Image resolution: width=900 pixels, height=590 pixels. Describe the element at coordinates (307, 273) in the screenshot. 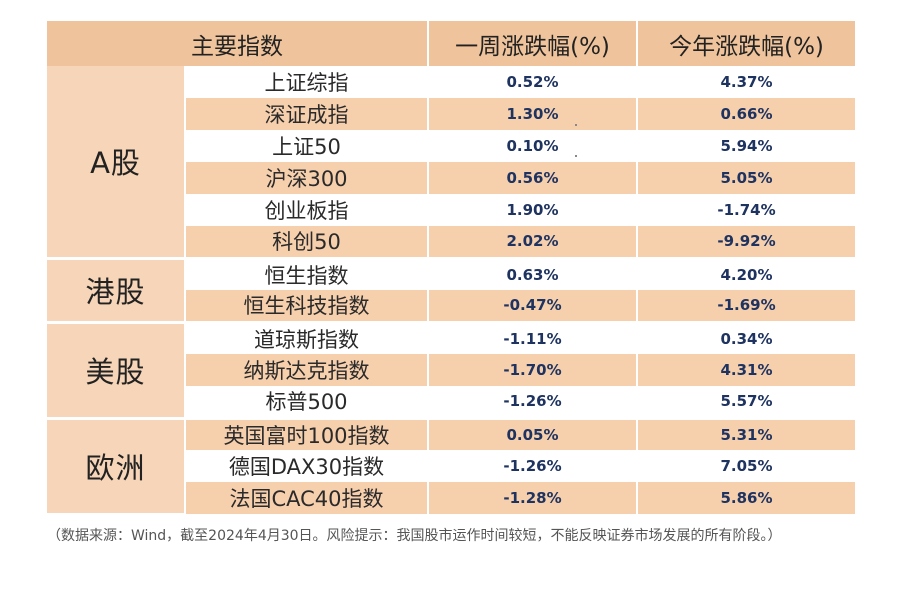

I see `index-name-cell: 恒生指数` at that location.